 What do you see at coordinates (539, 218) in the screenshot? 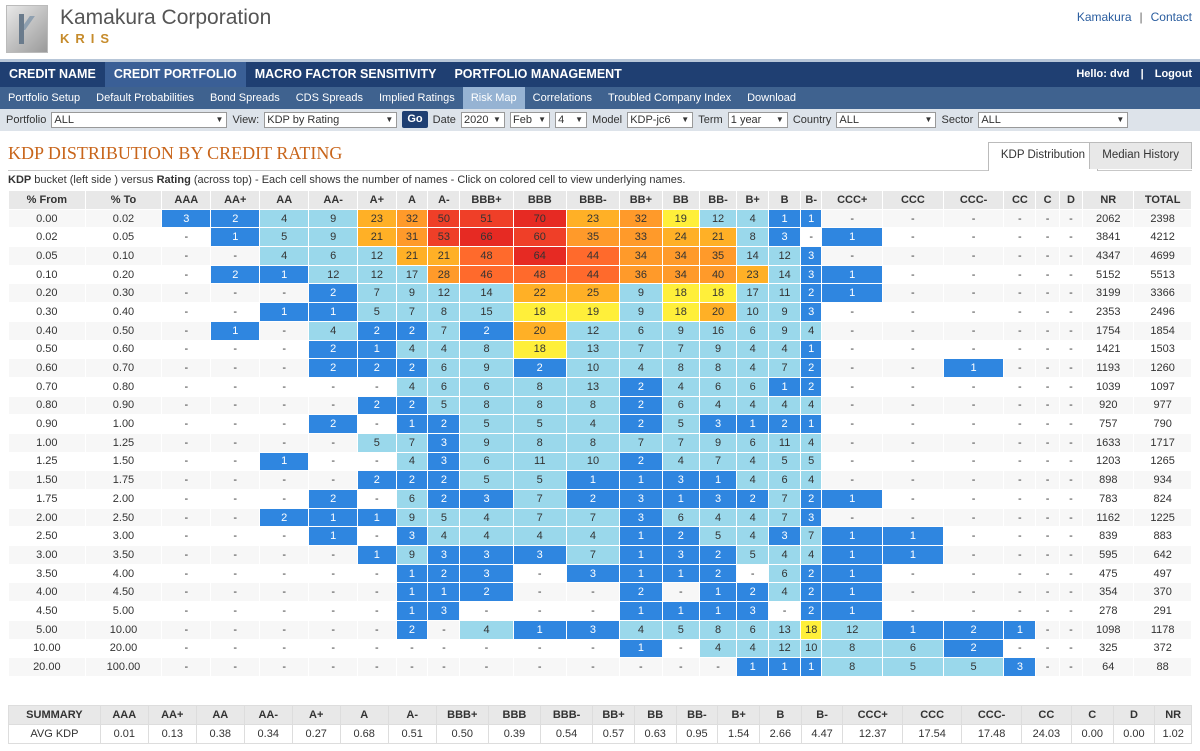
I see `count-cell: 70` at bounding box center [539, 218].